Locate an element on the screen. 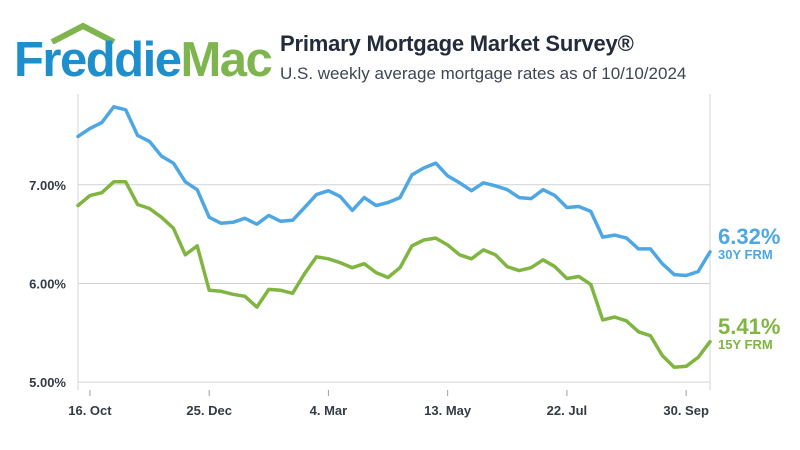 The width and height of the screenshot is (800, 450). x-tick-label: 13. May is located at coordinates (448, 410).